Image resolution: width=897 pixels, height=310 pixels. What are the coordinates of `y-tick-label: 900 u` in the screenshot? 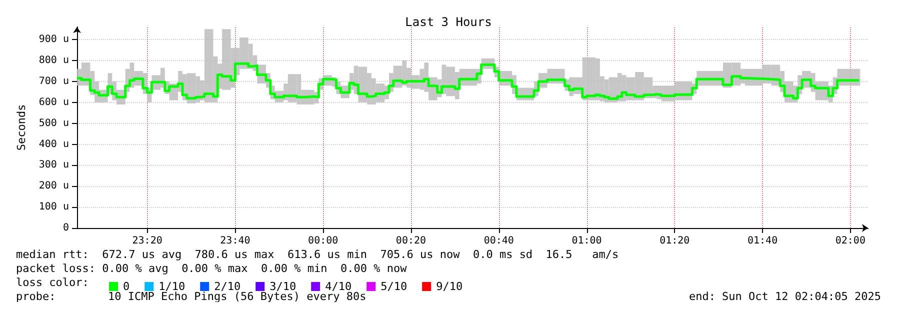 It's located at (53, 40).